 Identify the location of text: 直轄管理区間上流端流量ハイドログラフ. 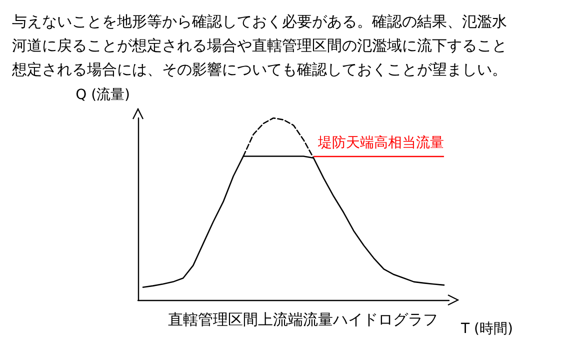
(303, 319).